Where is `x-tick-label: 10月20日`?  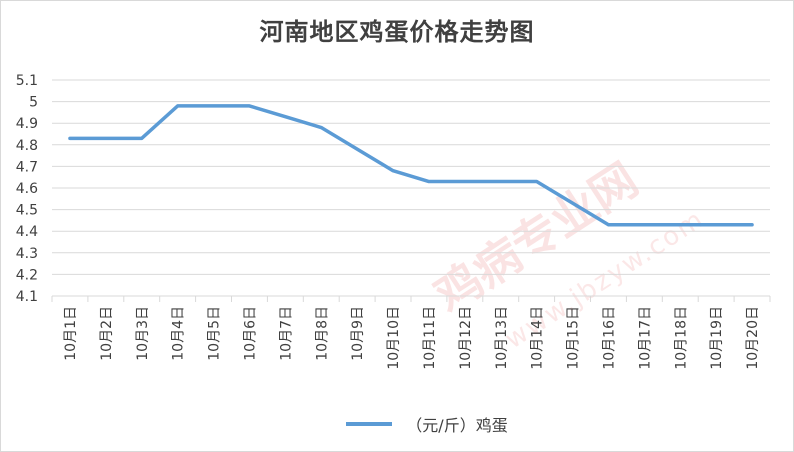
x-tick-label: 10月20日 is located at coordinates (753, 338).